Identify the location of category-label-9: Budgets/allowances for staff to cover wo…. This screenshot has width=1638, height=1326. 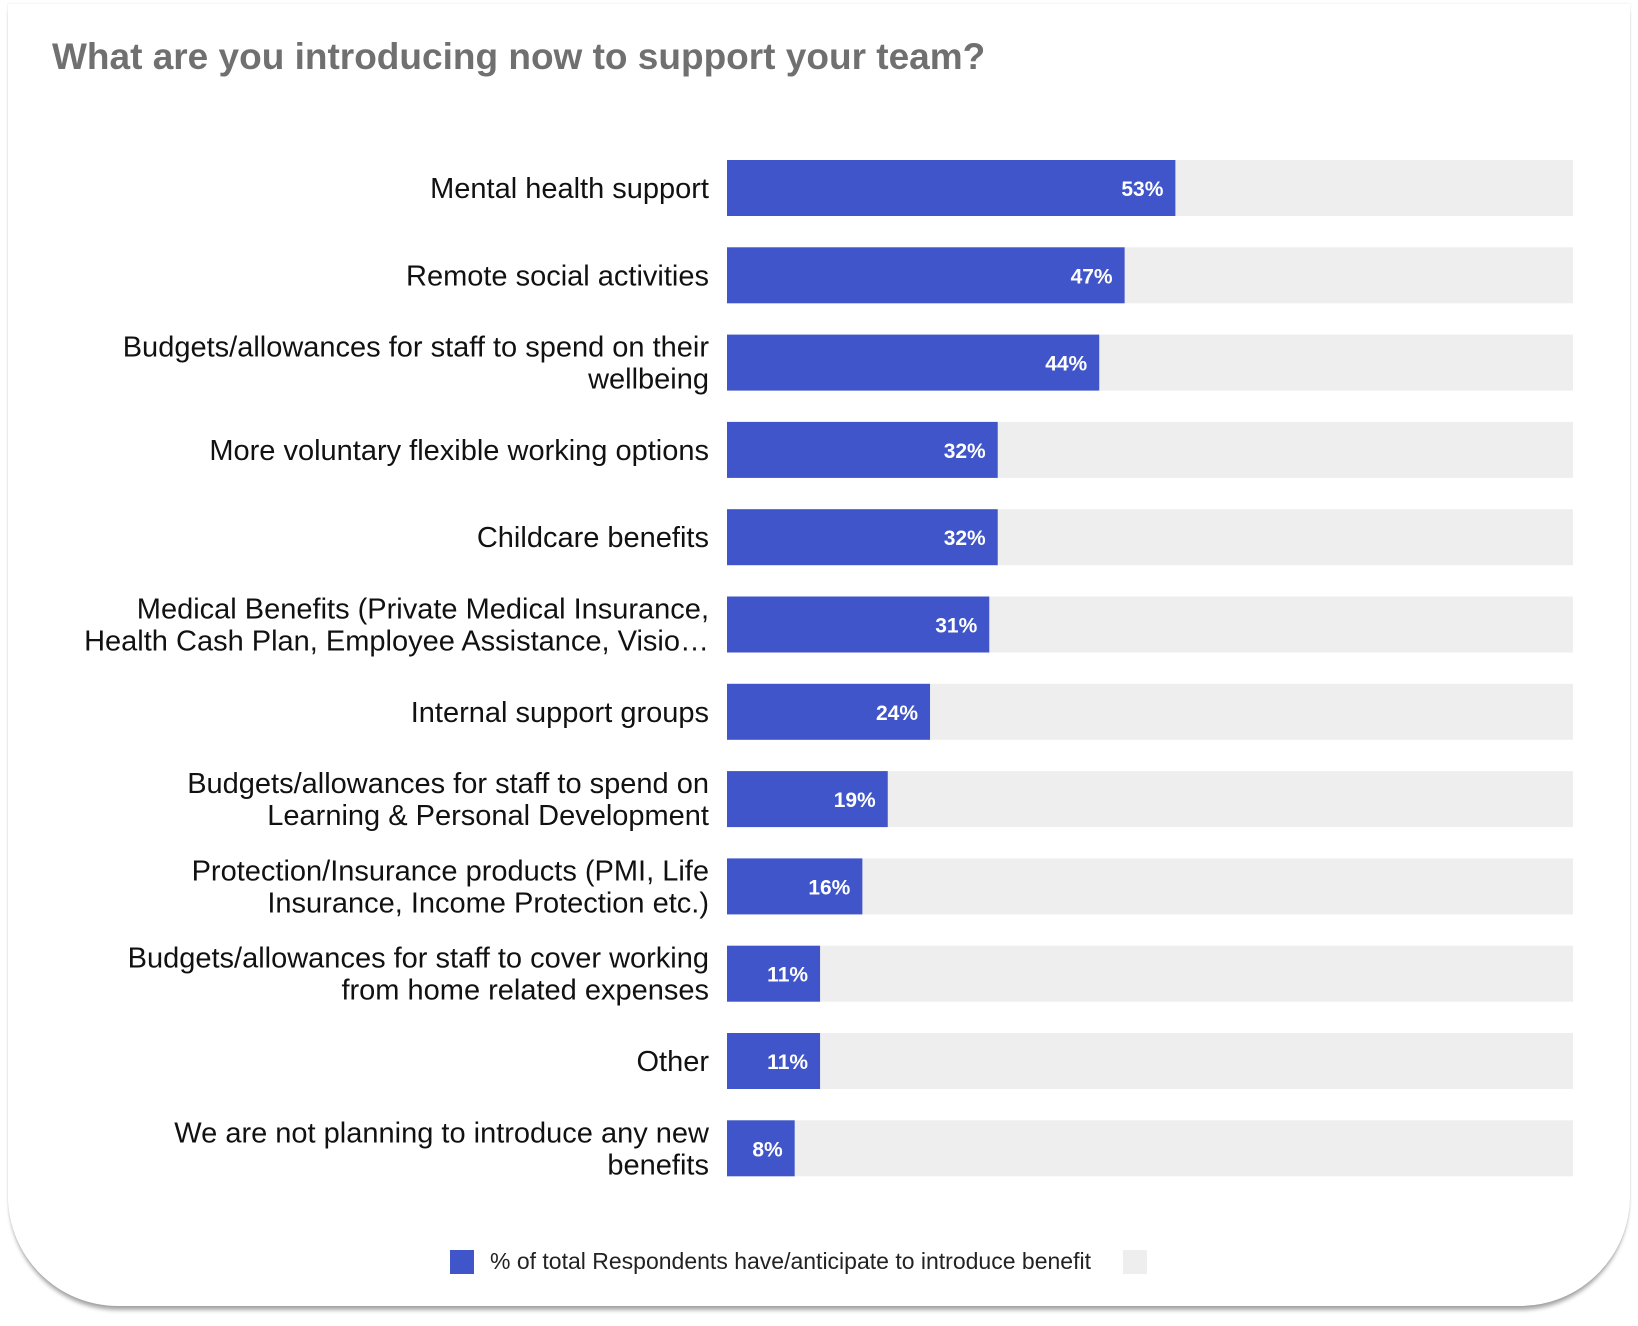
(418, 975).